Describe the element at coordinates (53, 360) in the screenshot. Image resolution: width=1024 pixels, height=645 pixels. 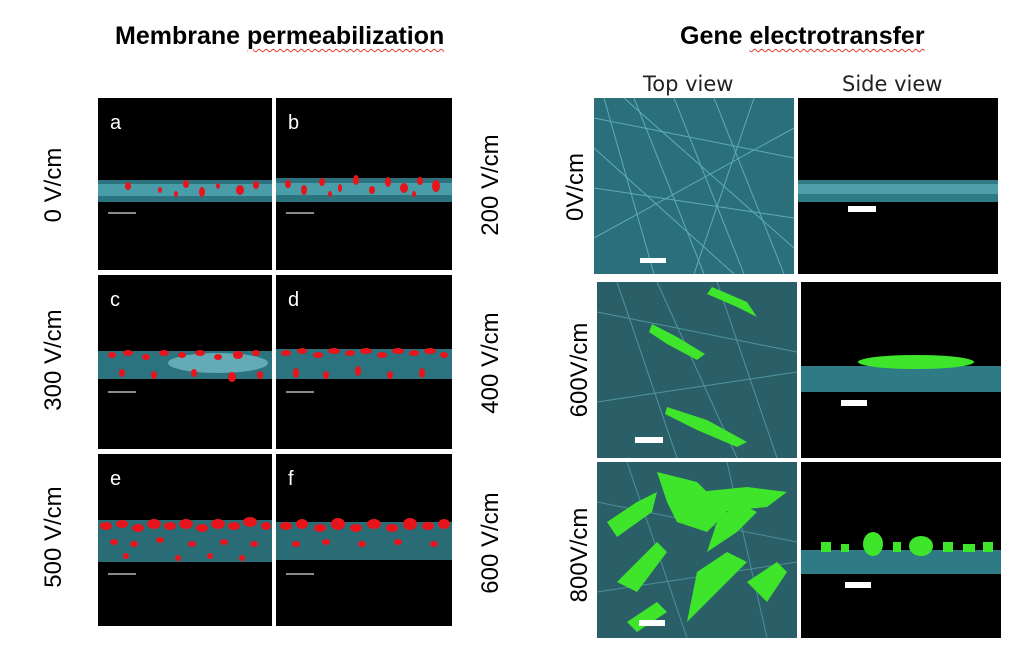
I see `row-label-300: 300 V/cm` at that location.